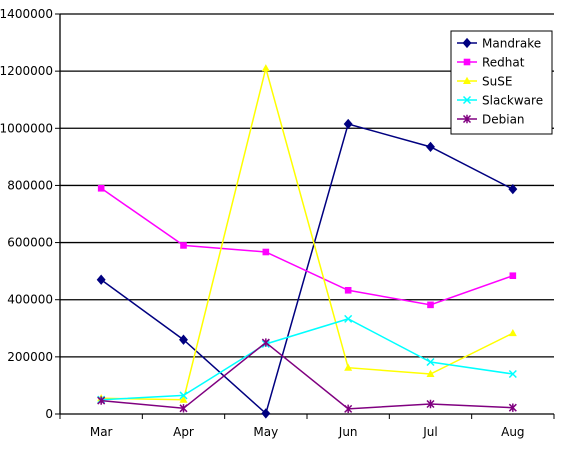 The image size is (576, 450). I want to click on legend-label: Redhat, so click(503, 63).